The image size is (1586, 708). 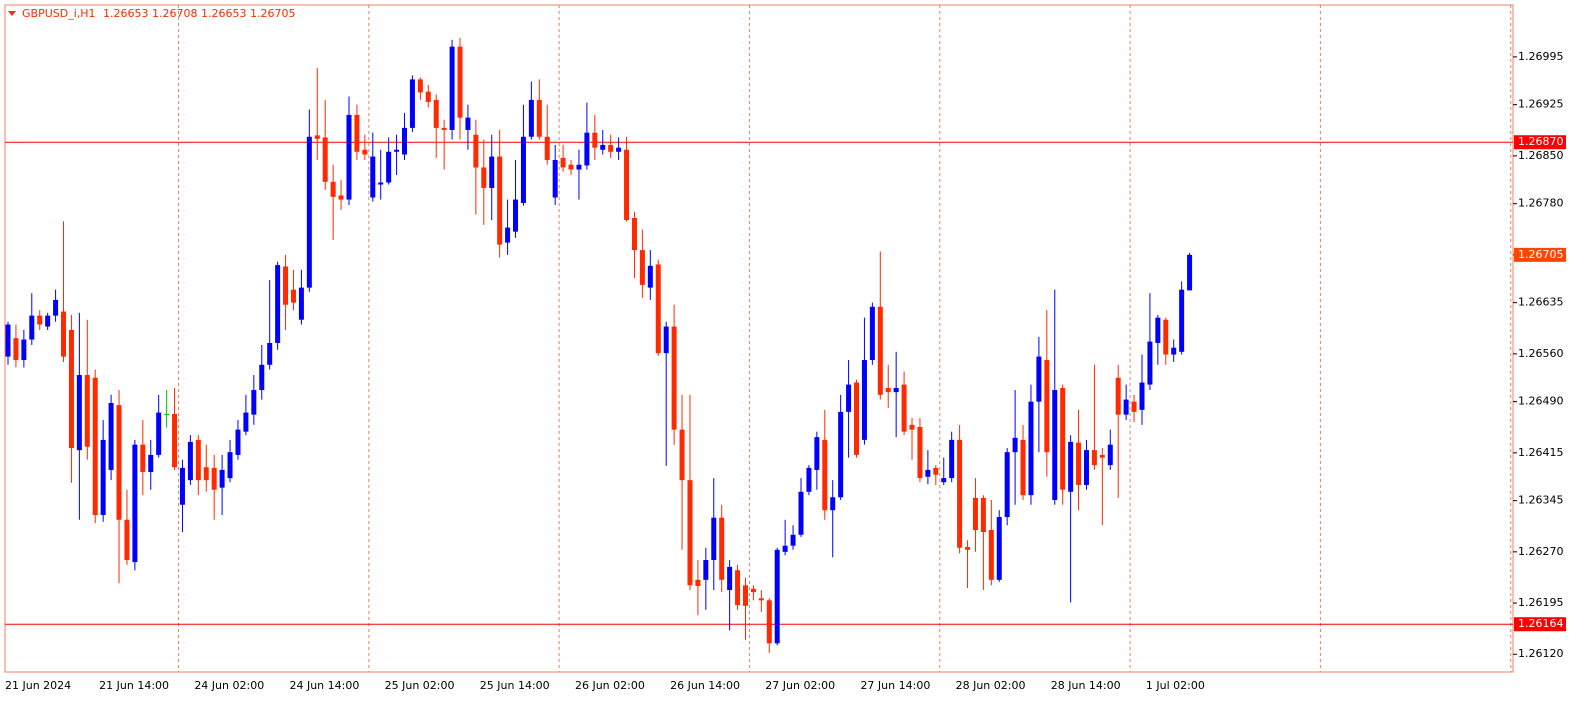 What do you see at coordinates (1541, 203) in the screenshot?
I see `y-tick-label: 1.26780` at bounding box center [1541, 203].